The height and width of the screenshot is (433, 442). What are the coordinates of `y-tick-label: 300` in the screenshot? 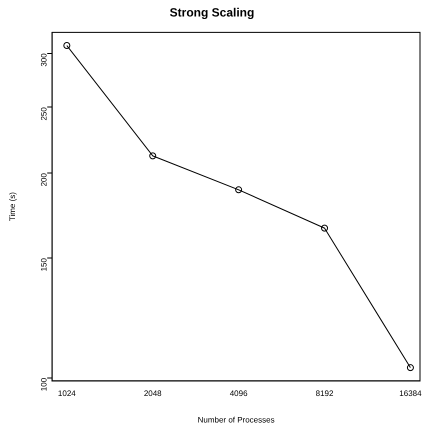 It's located at (43, 59).